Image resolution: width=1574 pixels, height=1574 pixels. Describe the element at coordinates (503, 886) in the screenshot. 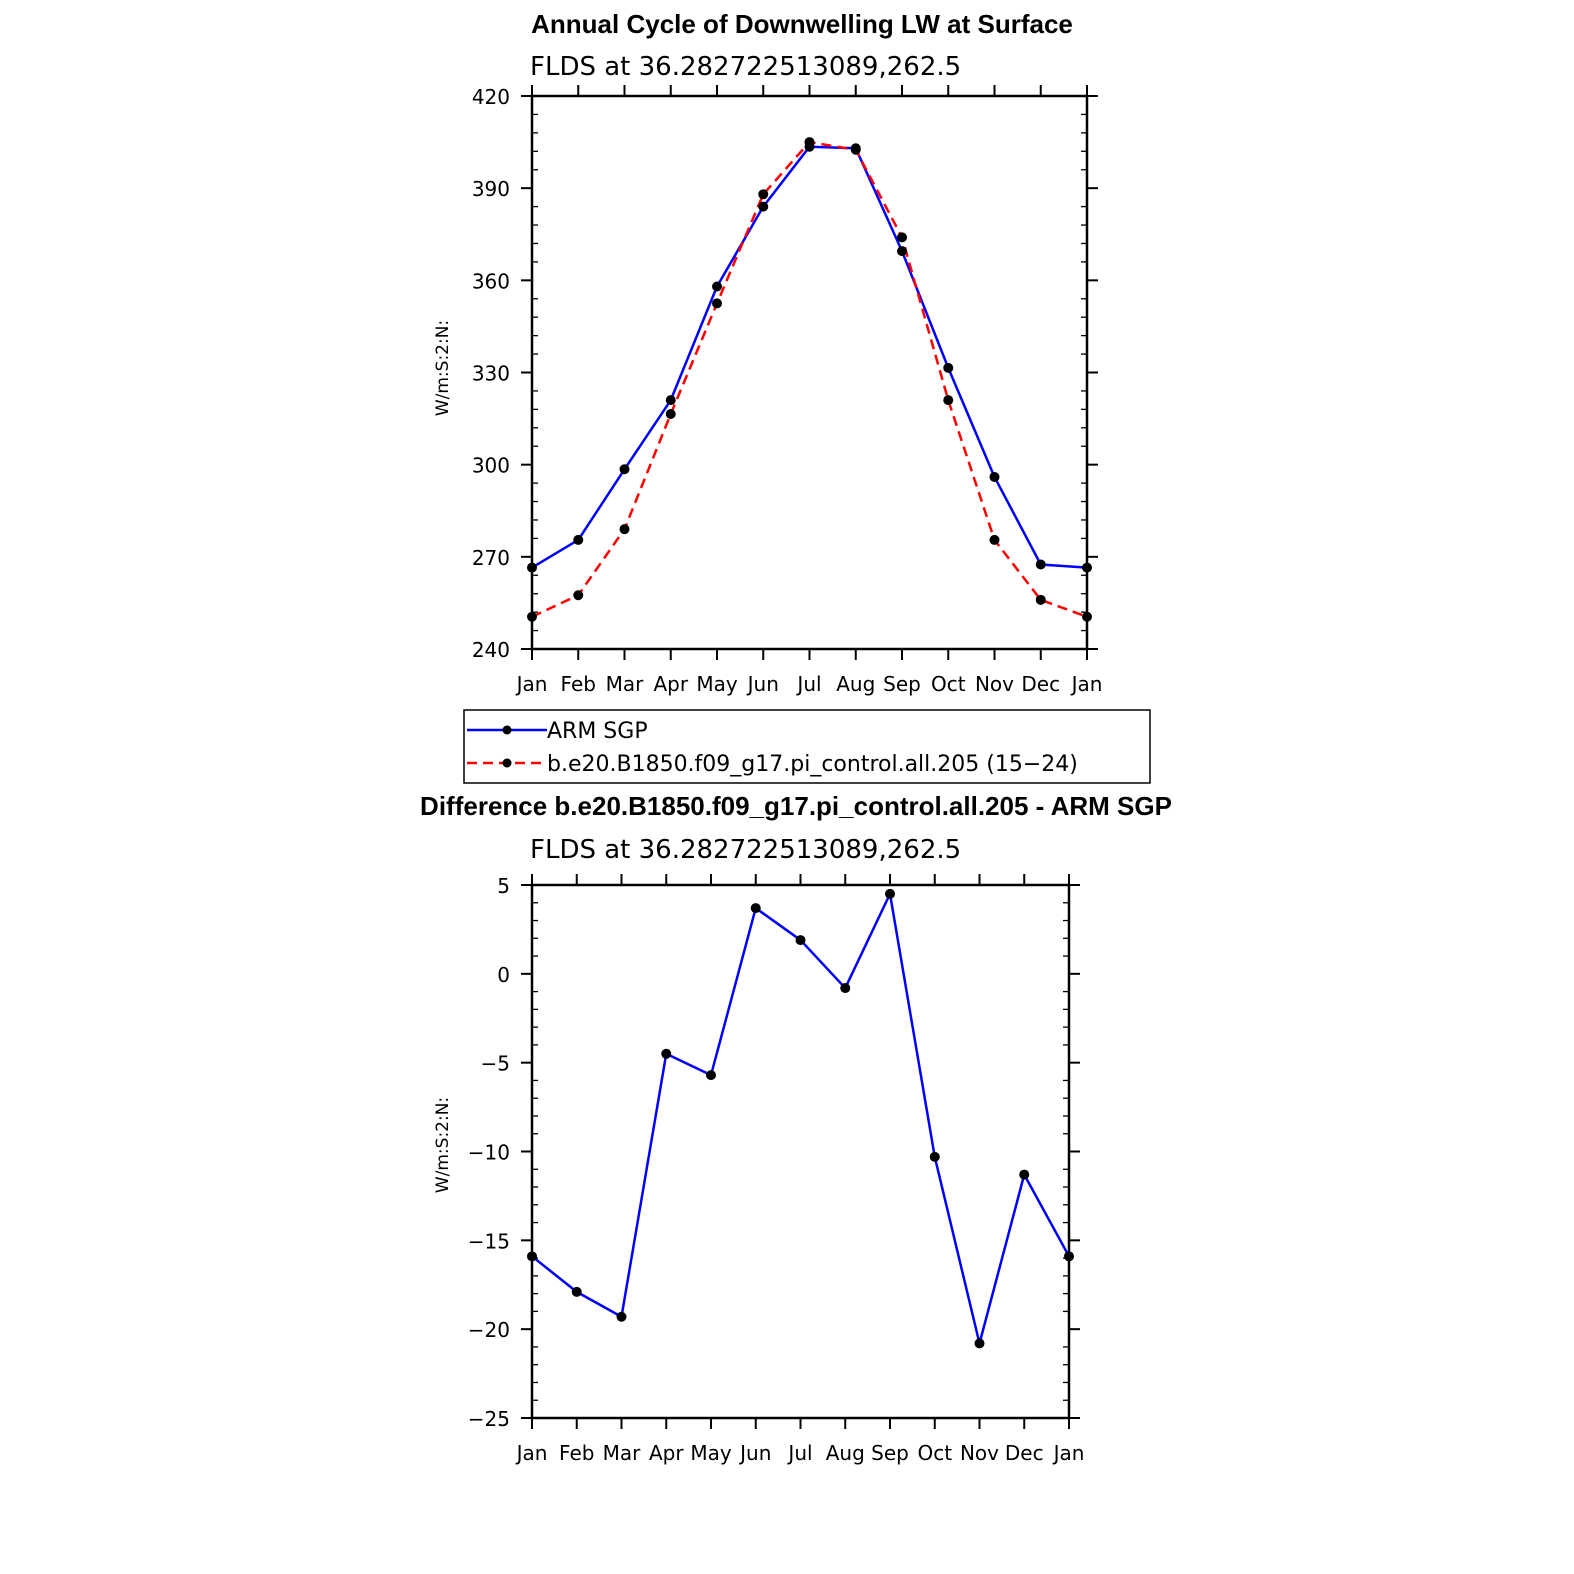

I see `bottom-ytick-label: 5` at that location.